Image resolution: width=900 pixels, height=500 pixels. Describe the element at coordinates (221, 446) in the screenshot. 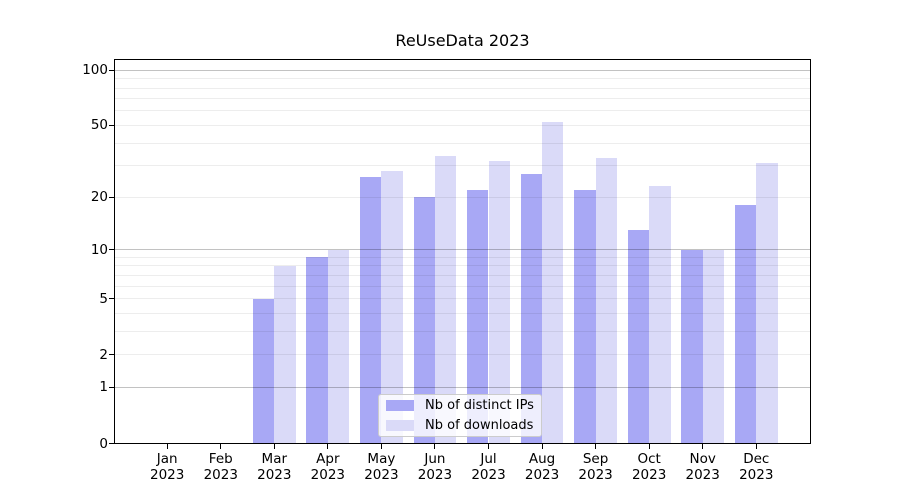

I see `x-tick-feb-2023` at that location.